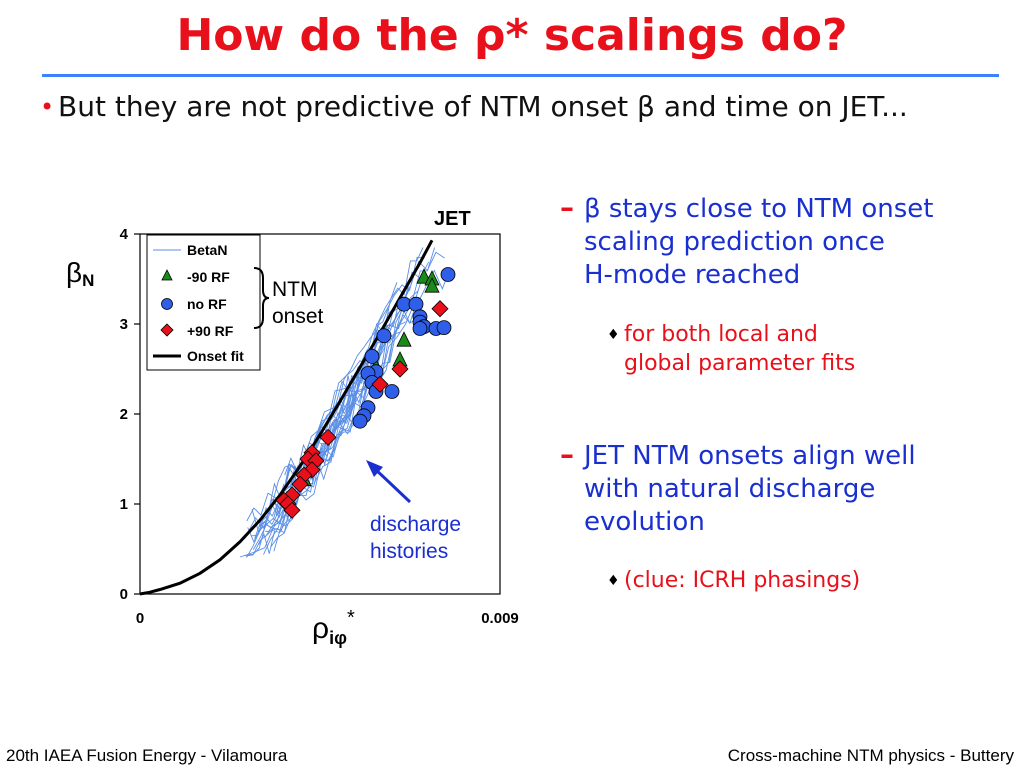 This screenshot has width=1024, height=768. I want to click on y-tick-label: 4, so click(124, 234).